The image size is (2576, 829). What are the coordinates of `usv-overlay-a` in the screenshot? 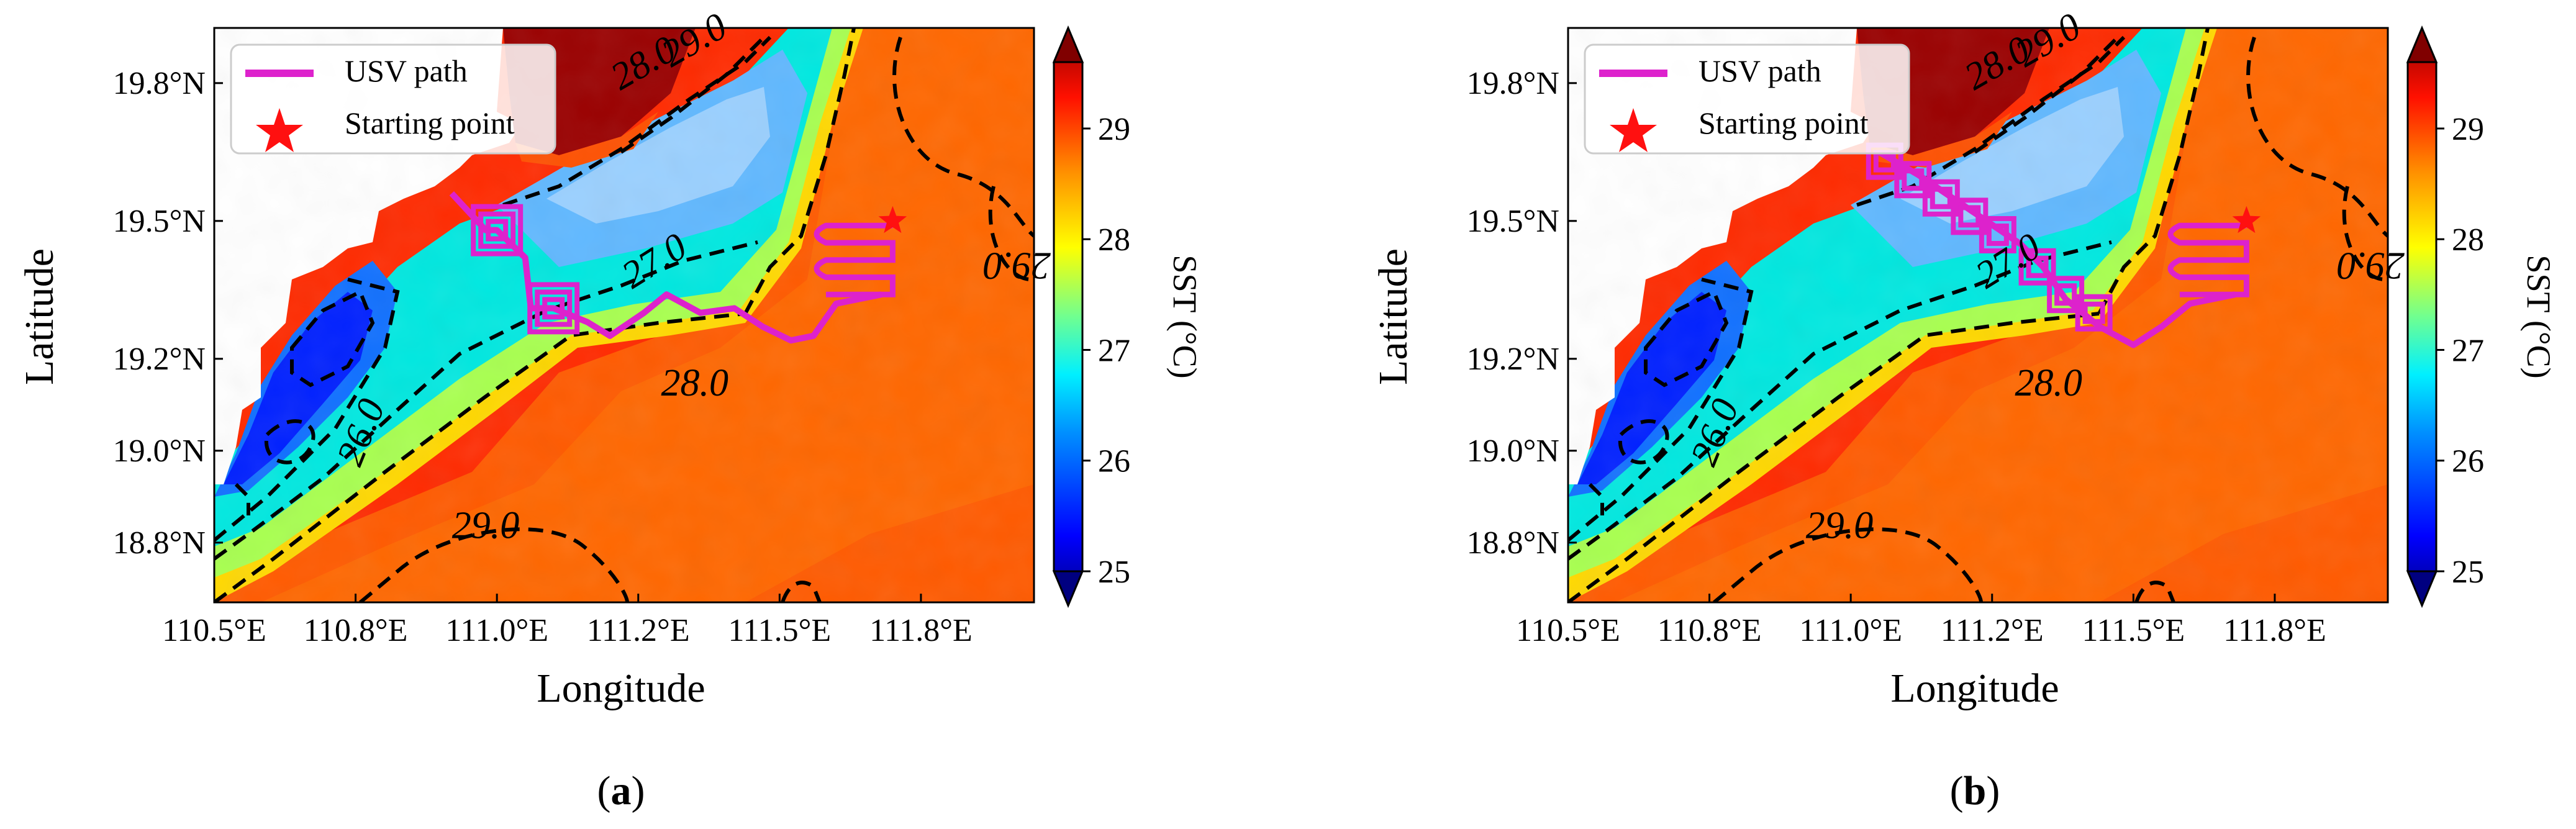 It's located at (678, 267).